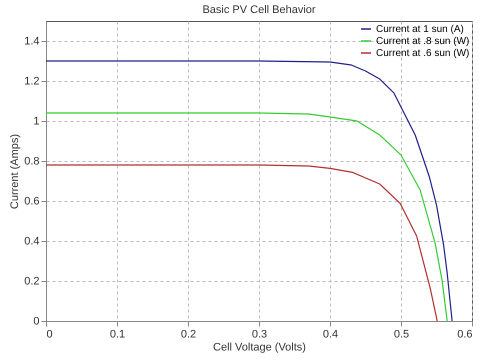  I want to click on chart-title: Basic PV Cell Behavior, so click(259, 10).